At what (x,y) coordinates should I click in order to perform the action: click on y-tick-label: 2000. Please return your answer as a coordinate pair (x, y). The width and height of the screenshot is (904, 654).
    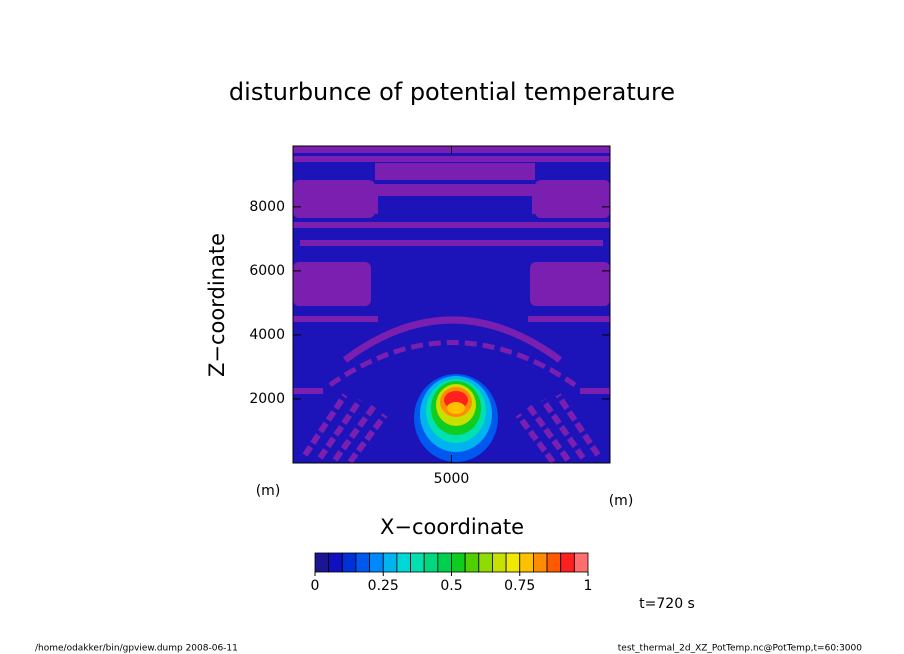
    Looking at the image, I should click on (267, 399).